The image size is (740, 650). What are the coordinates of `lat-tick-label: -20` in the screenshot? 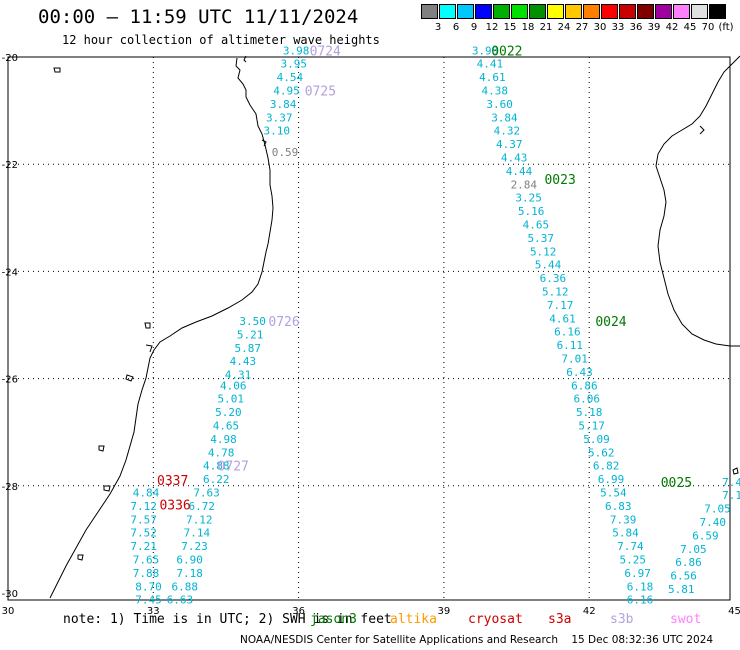 It's located at (10, 58).